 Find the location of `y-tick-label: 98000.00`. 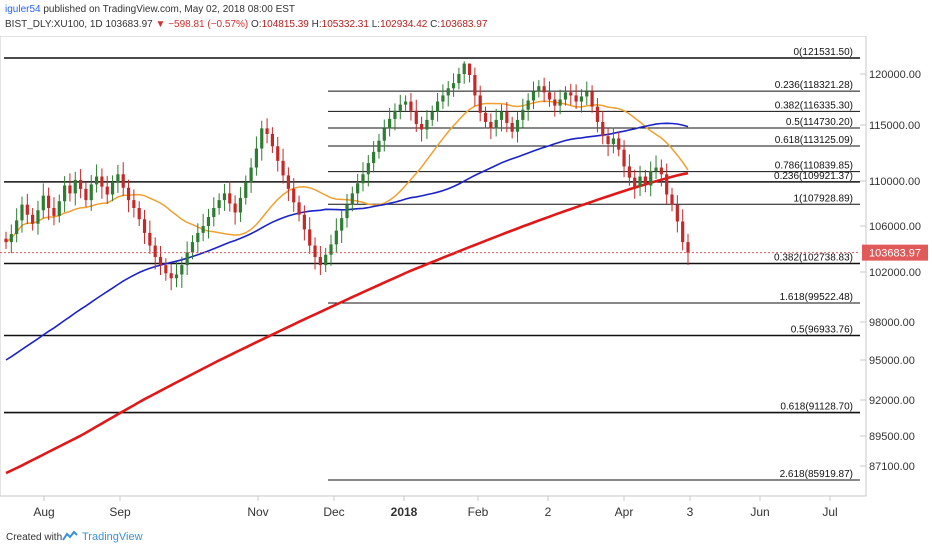

y-tick-label: 98000.00 is located at coordinates (892, 323).